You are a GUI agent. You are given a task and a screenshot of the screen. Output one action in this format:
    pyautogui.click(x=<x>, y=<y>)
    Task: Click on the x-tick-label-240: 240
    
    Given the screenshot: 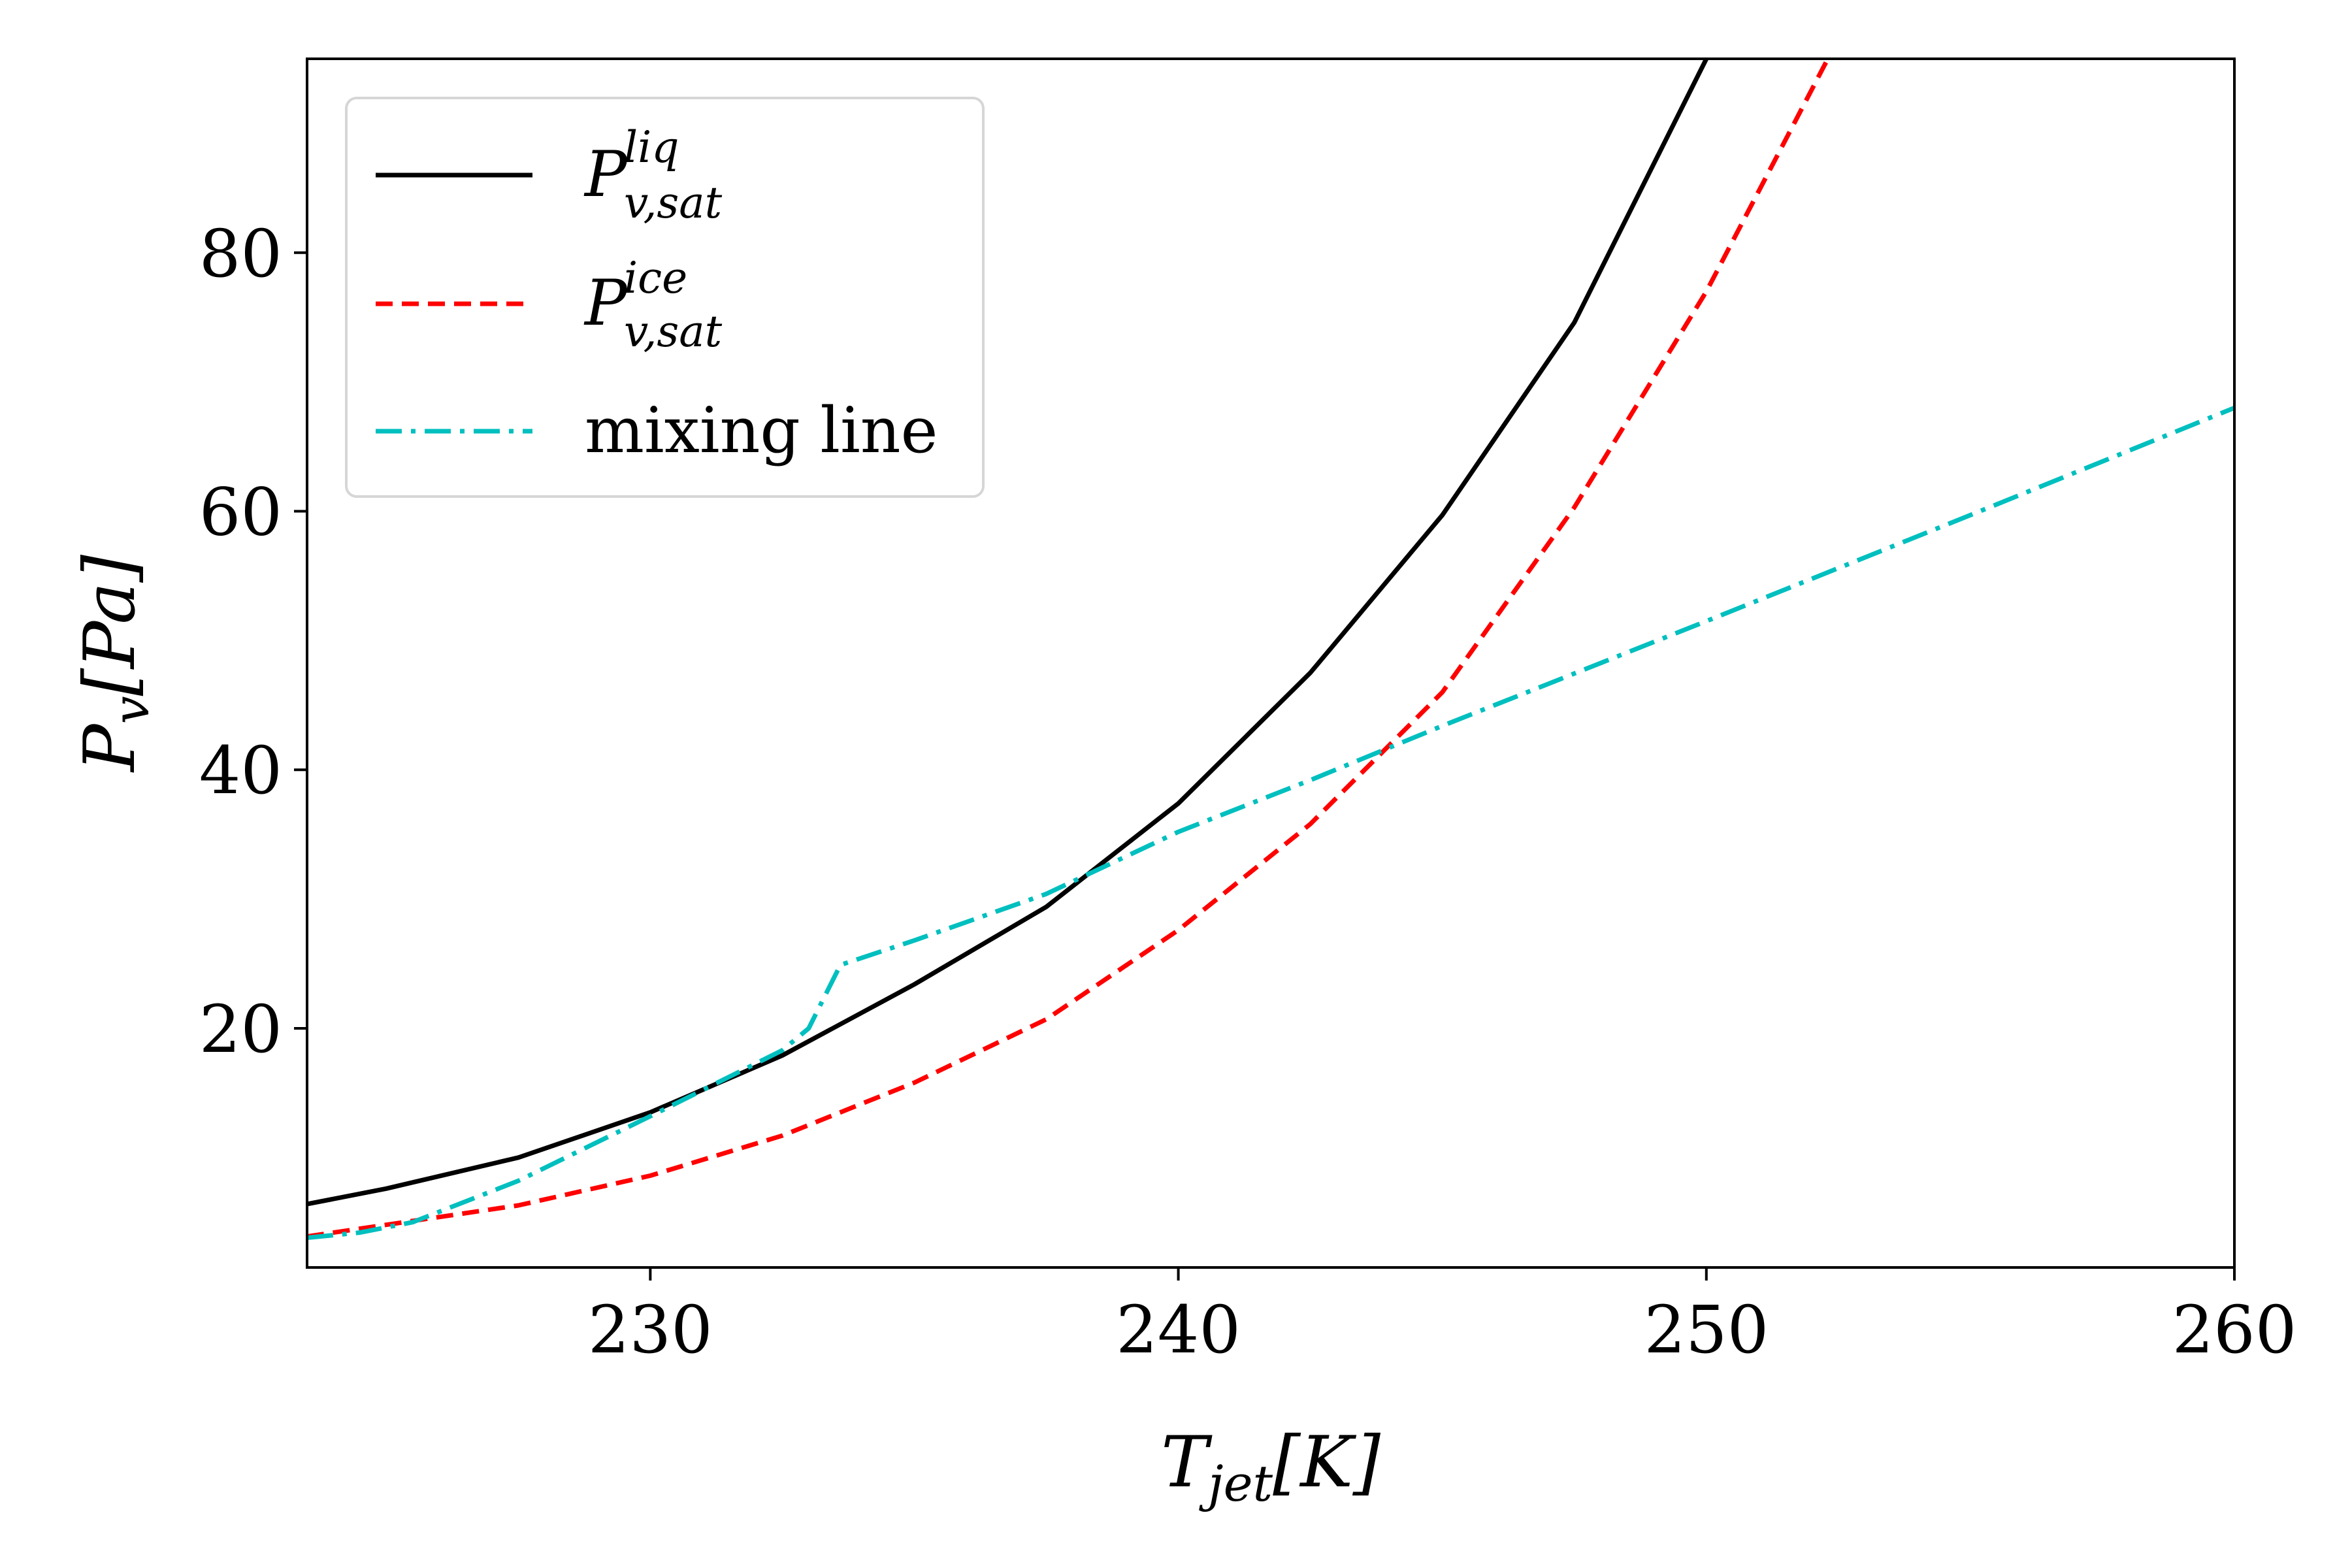 What is the action you would take?
    pyautogui.click(x=1178, y=1330)
    